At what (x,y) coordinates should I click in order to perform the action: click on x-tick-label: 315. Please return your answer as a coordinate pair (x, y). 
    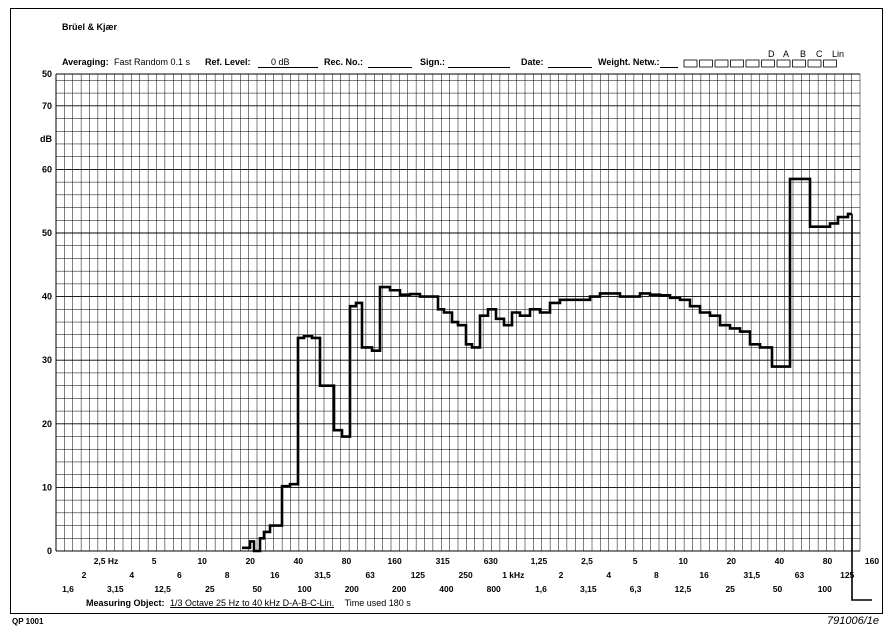
    Looking at the image, I should click on (443, 561).